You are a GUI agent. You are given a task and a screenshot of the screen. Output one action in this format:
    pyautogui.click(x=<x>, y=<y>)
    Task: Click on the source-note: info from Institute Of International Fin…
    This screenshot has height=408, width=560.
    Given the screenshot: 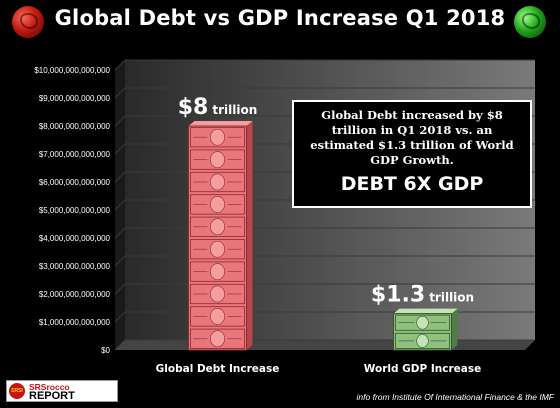 What is the action you would take?
    pyautogui.click(x=455, y=397)
    